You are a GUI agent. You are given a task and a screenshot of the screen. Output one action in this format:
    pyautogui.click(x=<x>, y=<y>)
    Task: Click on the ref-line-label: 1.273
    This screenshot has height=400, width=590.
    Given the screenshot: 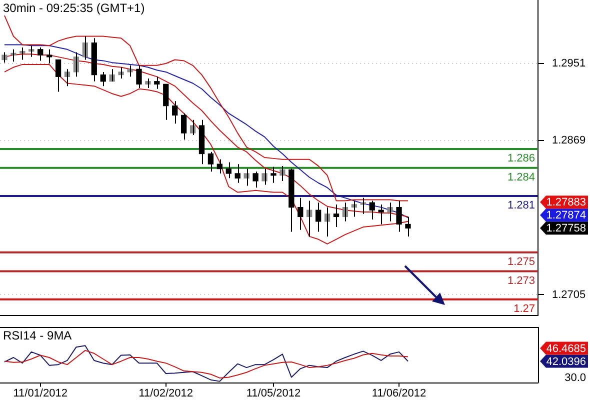 What is the action you would take?
    pyautogui.click(x=521, y=281)
    